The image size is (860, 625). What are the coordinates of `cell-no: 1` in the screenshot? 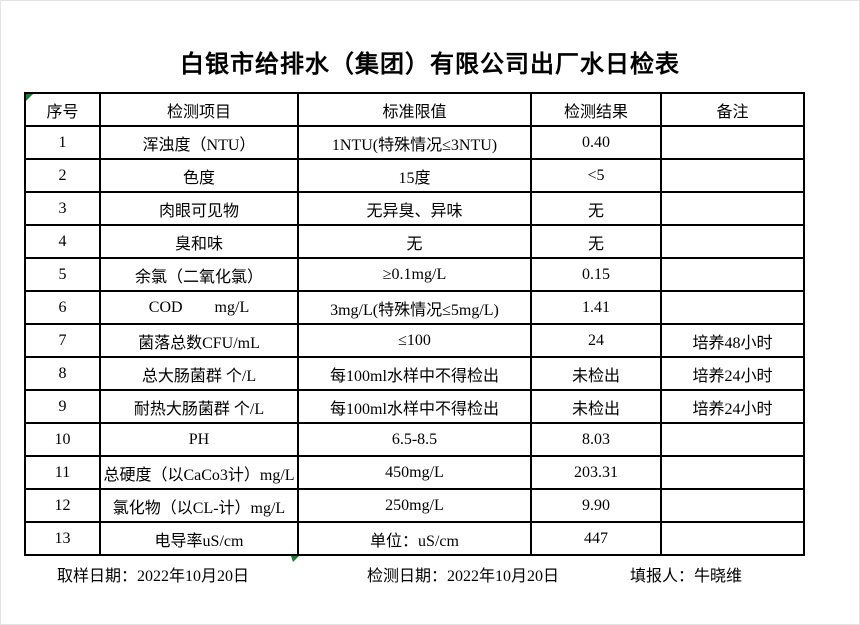 It's located at (62, 142).